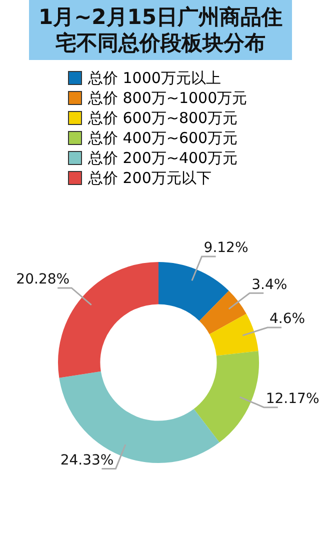 This screenshot has height=541, width=321. What do you see at coordinates (288, 319) in the screenshot?
I see `data-label: 4.6%` at bounding box center [288, 319].